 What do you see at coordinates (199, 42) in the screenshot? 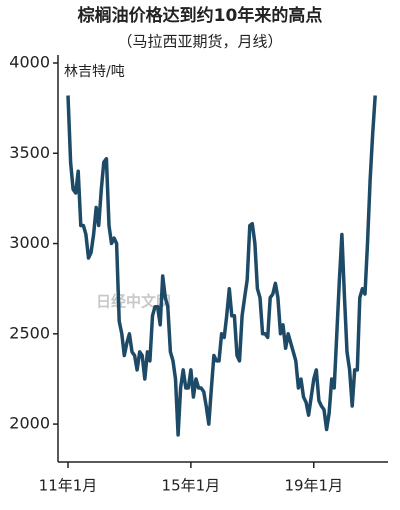
I see `chart-subtitle: （马拉西亚期货，月线）` at bounding box center [199, 42].